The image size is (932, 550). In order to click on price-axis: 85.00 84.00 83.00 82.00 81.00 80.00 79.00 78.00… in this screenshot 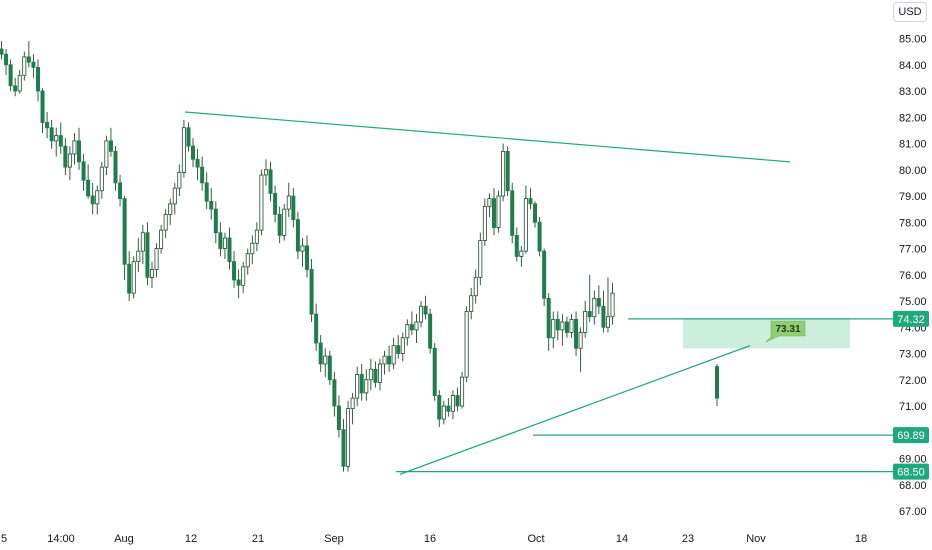, I will do `click(913, 276)`.